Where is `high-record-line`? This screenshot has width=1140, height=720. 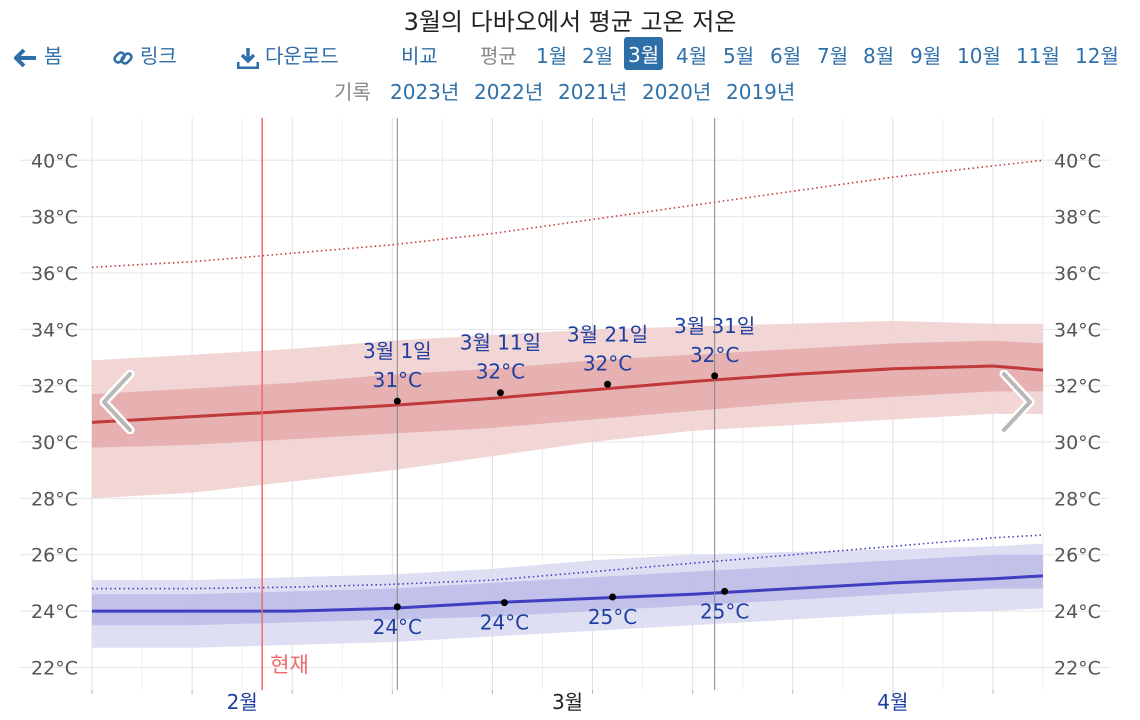 high-record-line is located at coordinates (567, 214).